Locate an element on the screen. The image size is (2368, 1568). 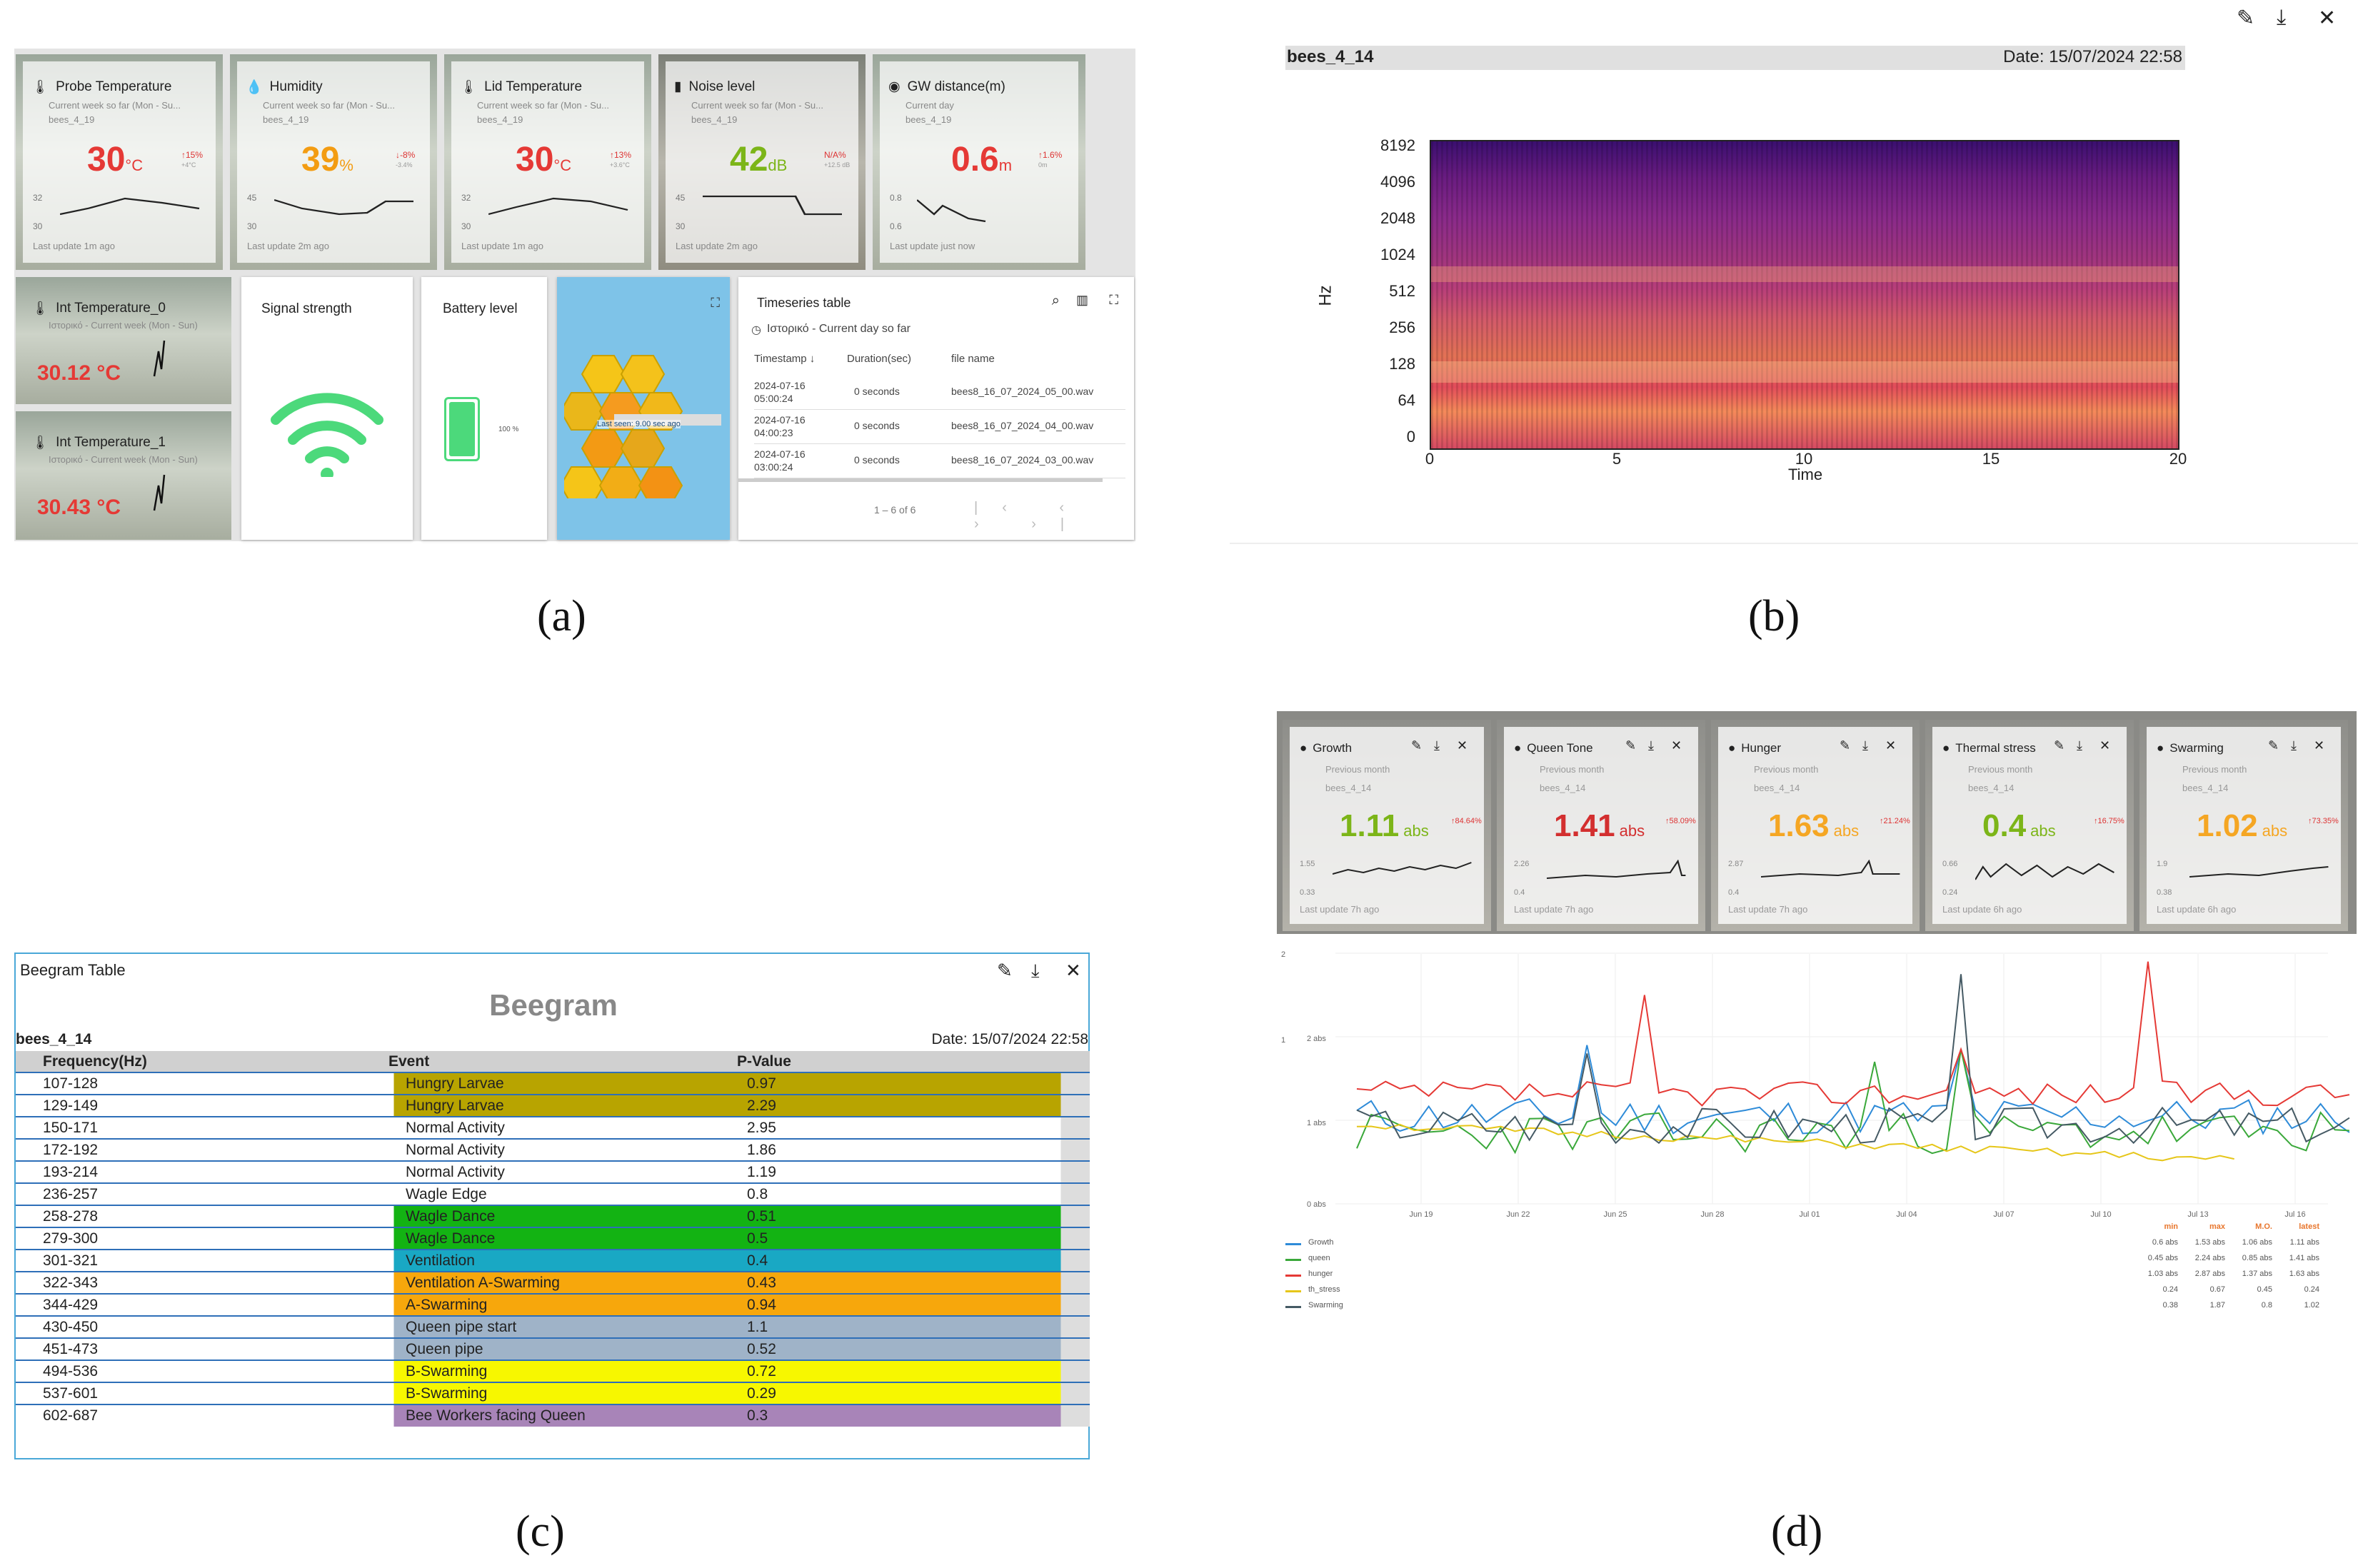
legend-column-header: latest is located at coordinates (2309, 1226).